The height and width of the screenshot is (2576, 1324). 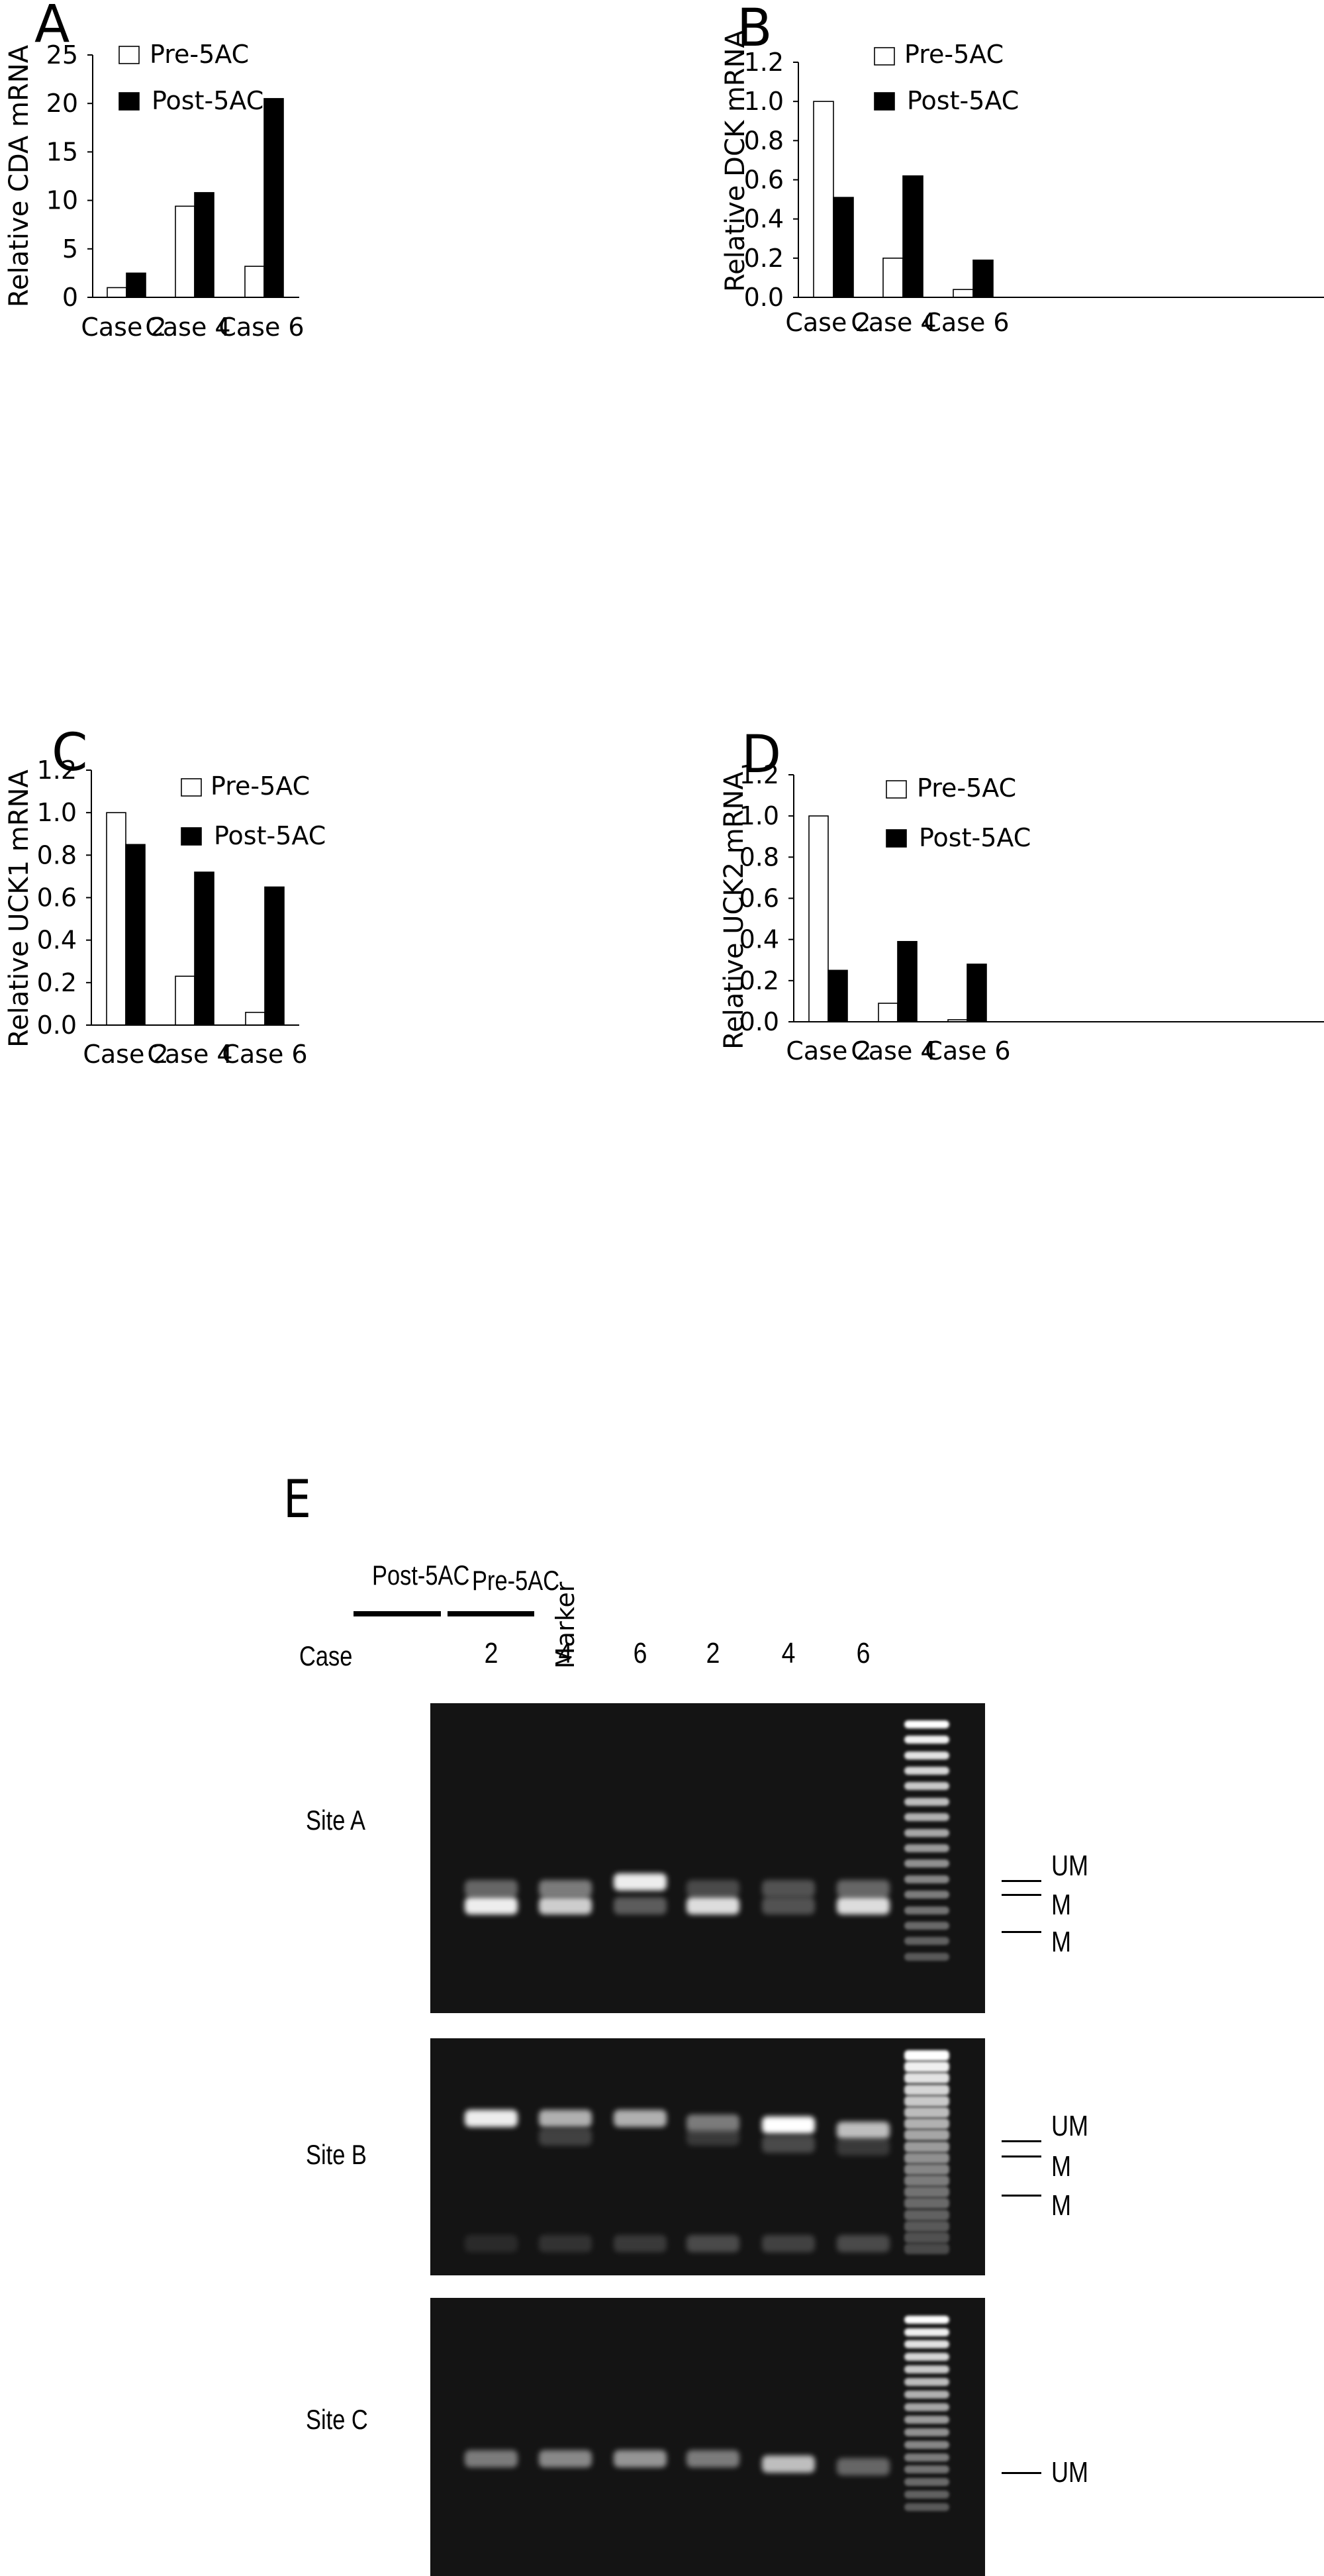 I want to click on y-tick-label: 15, so click(x=62, y=151).